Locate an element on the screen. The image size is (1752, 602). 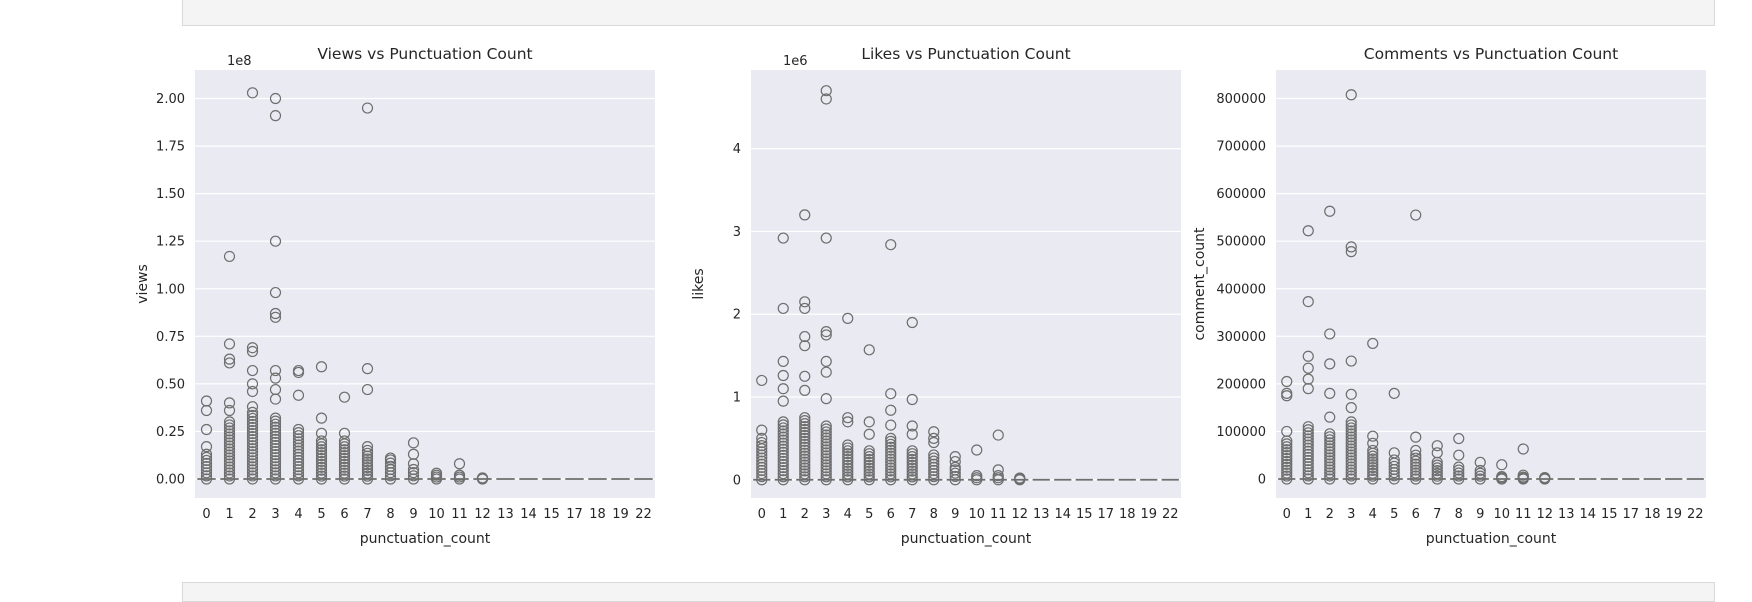
x-tick-label: 14 is located at coordinates (1587, 514).